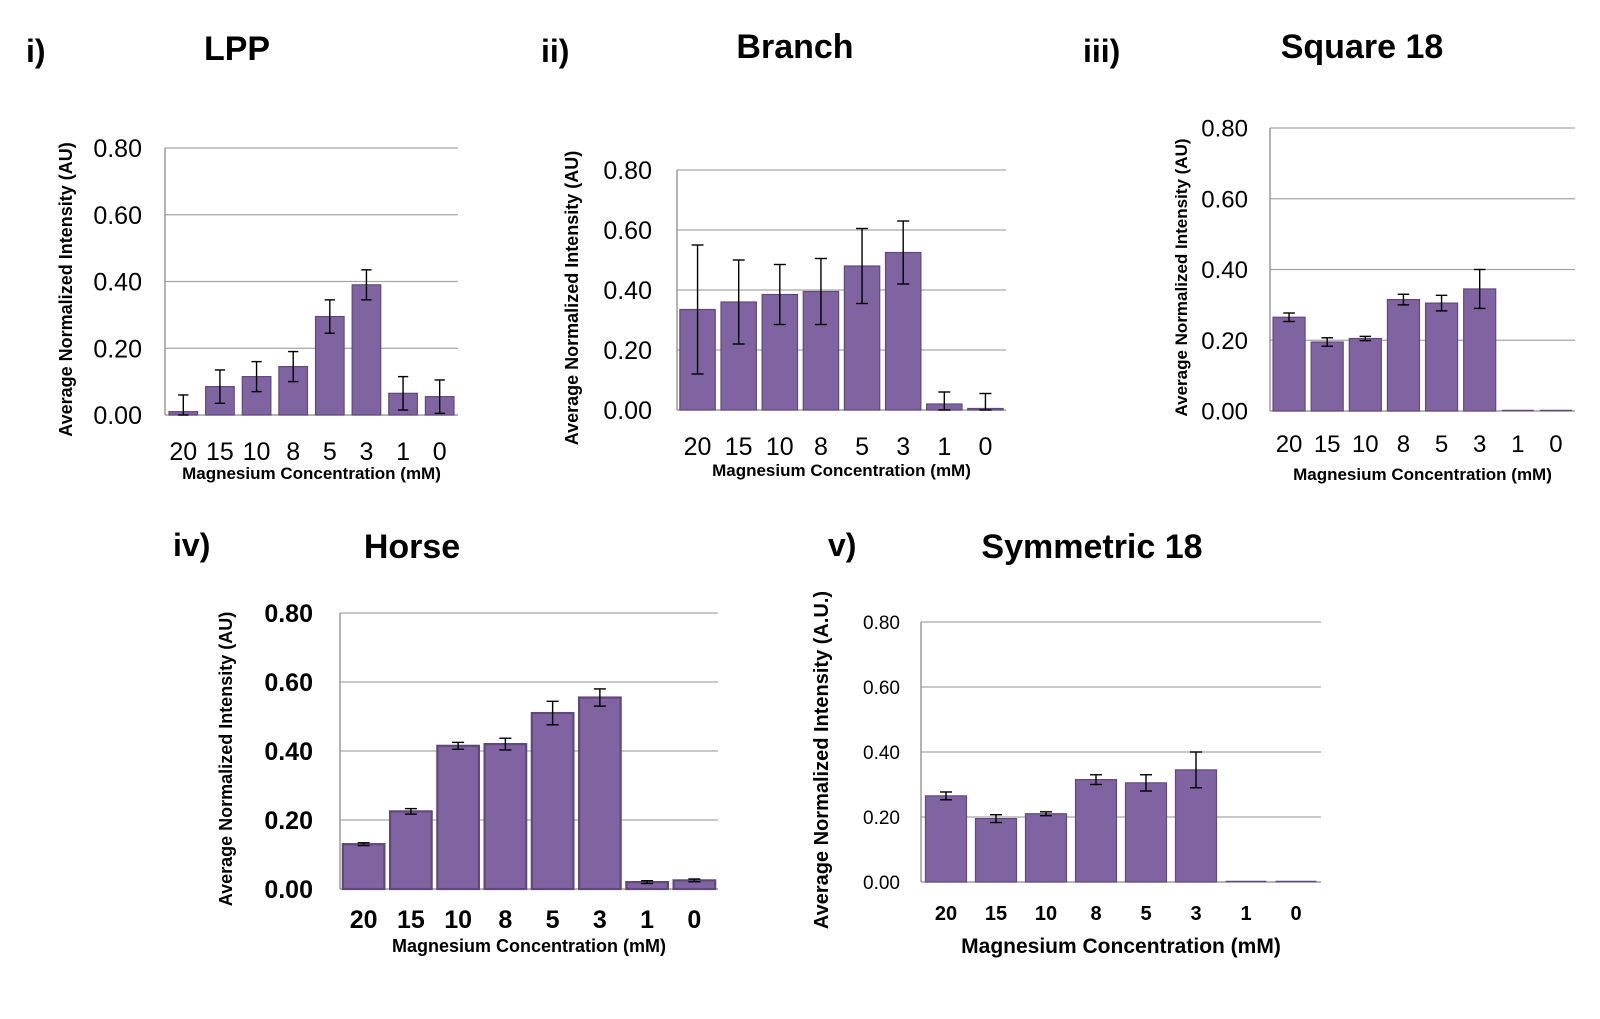 Image resolution: width=1600 pixels, height=1019 pixels. Describe the element at coordinates (822, 760) in the screenshot. I see `y-axis-label: Average Normalized Intensity (A.U.)` at that location.